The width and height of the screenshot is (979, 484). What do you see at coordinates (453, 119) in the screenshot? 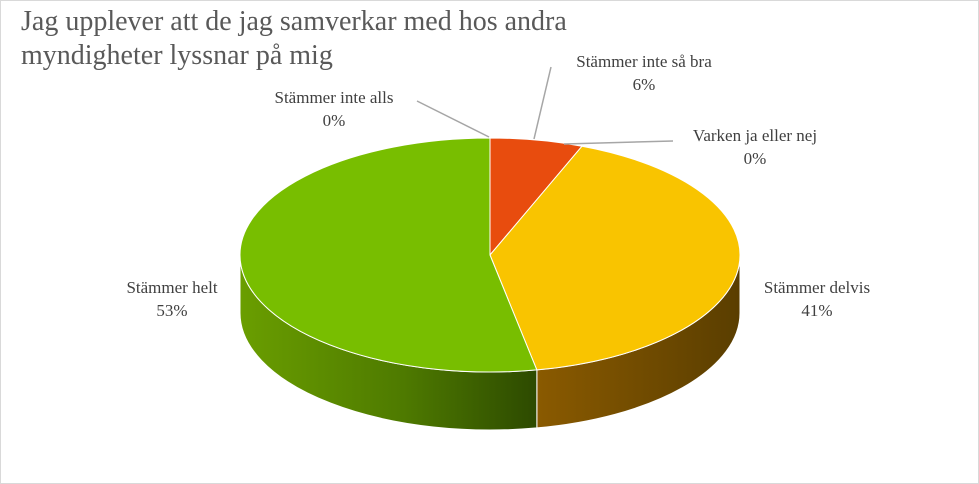
I see `leader-line-stammer-inte-alls` at bounding box center [453, 119].